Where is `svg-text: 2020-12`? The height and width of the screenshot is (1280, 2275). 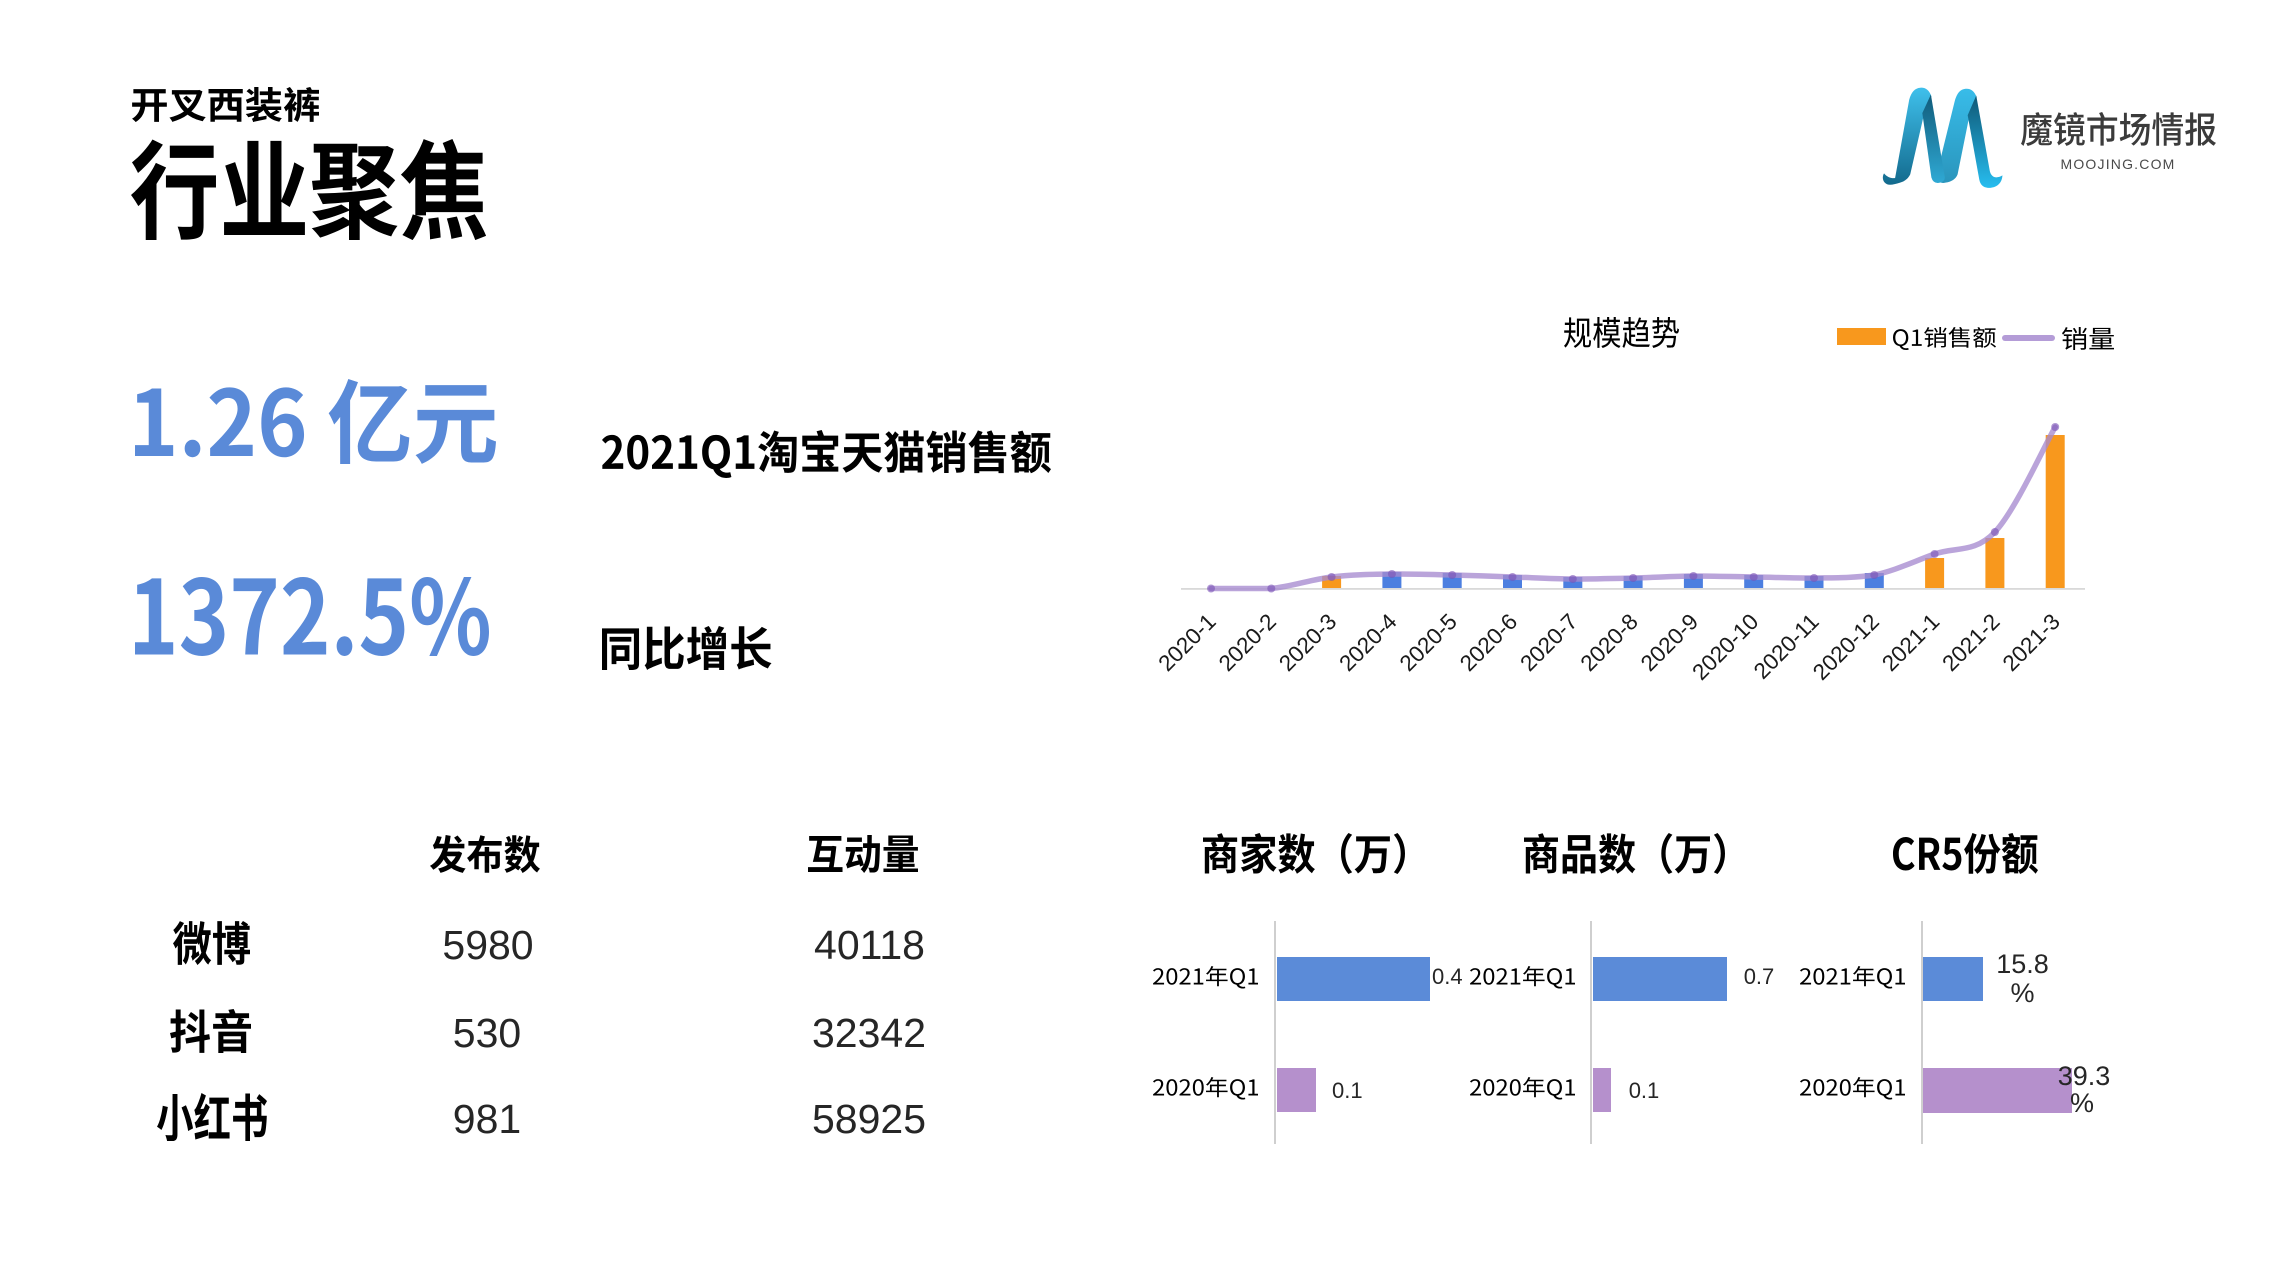 svg-text: 2020-12 is located at coordinates (1846, 647).